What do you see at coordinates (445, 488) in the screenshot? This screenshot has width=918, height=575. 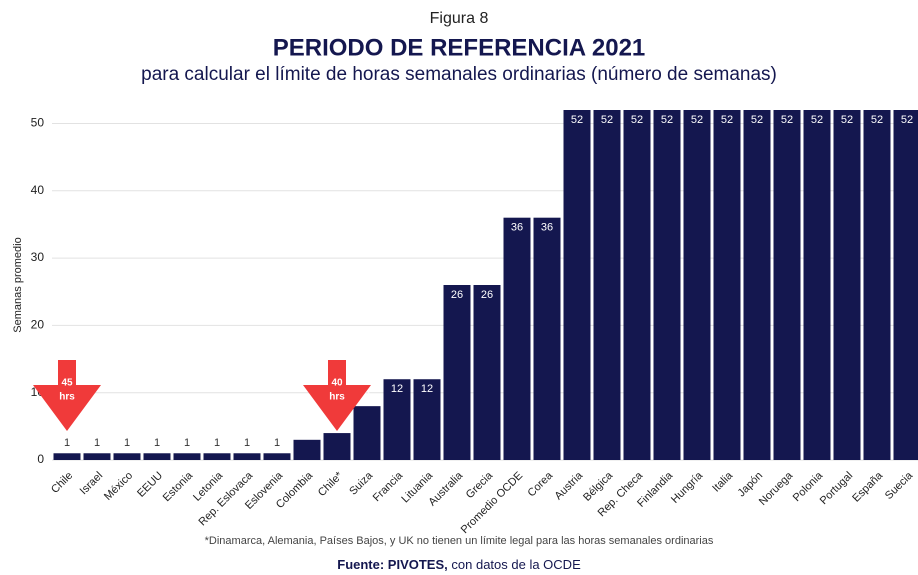 I see `x-tick-label: Australia` at bounding box center [445, 488].